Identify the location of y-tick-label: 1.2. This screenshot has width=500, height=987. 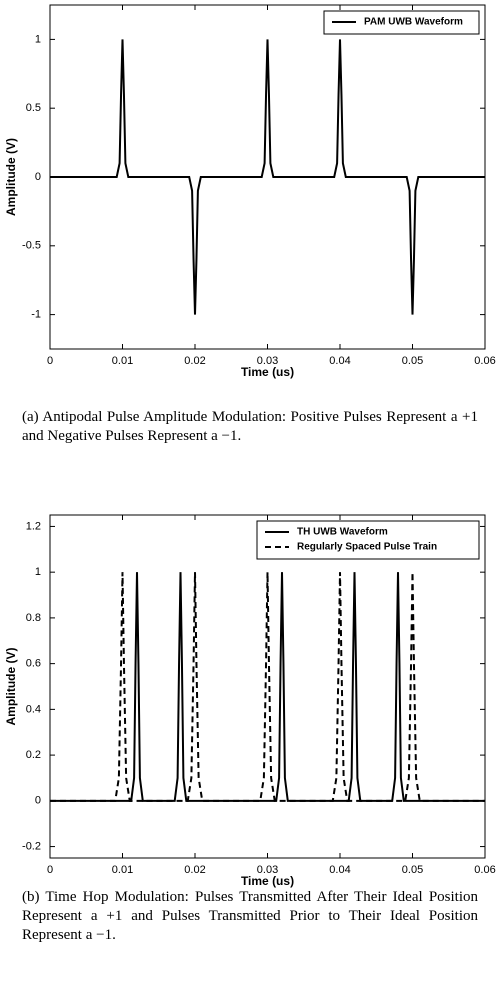
(33, 526).